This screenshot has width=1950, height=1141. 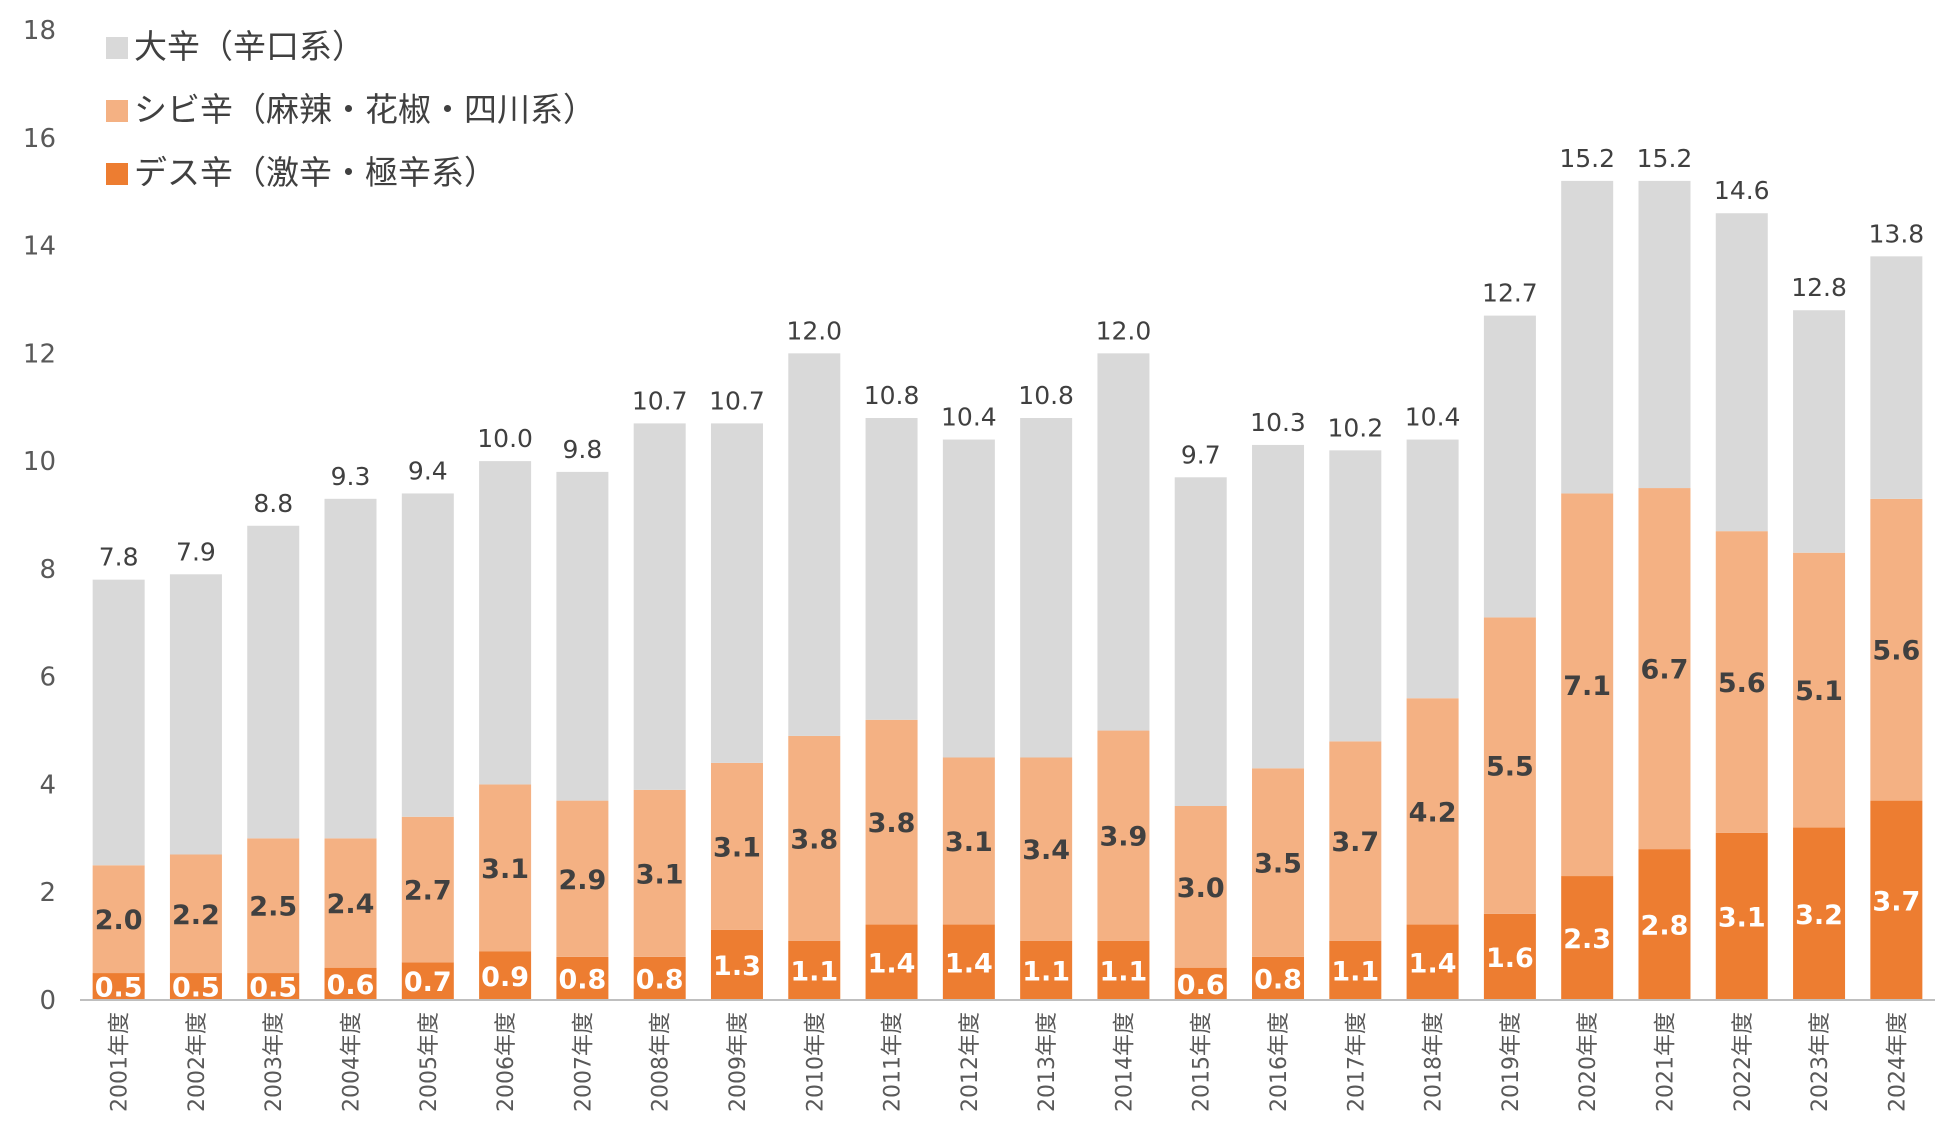 I want to click on segment-data-label: 3.0, so click(x=1201, y=888).